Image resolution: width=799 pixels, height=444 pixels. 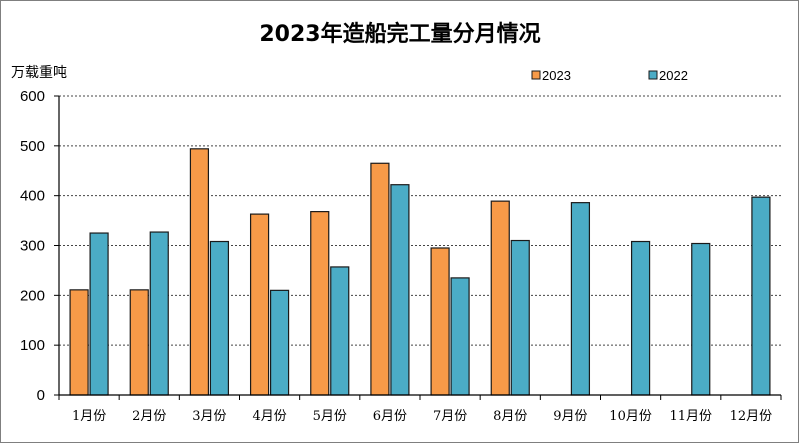 I want to click on x-tick-label: 1月份, so click(x=89, y=416).